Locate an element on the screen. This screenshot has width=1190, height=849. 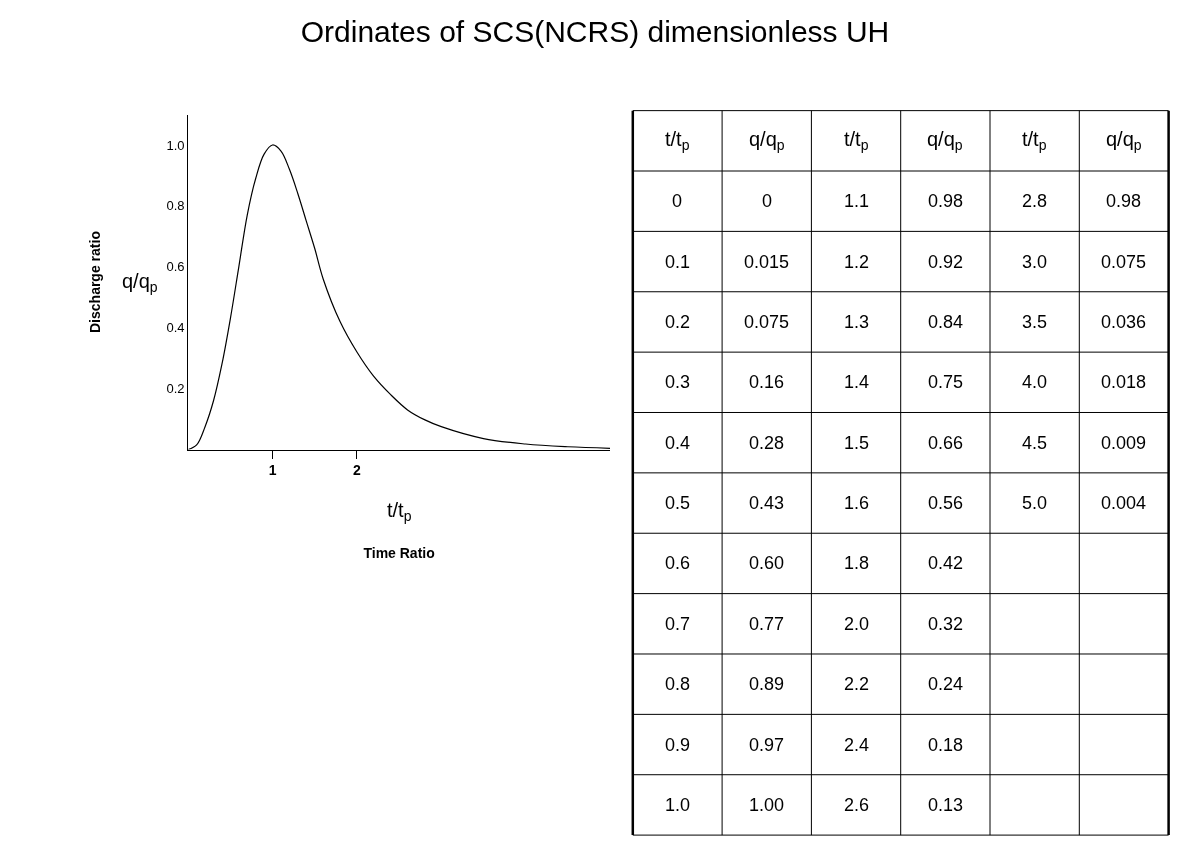
y-tick-label: 0.2 is located at coordinates (175, 389).